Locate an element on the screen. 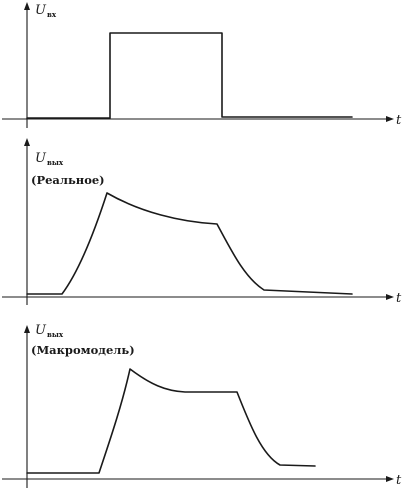 The image size is (407, 493). panel-caption: (Макромодель) is located at coordinates (83, 350).